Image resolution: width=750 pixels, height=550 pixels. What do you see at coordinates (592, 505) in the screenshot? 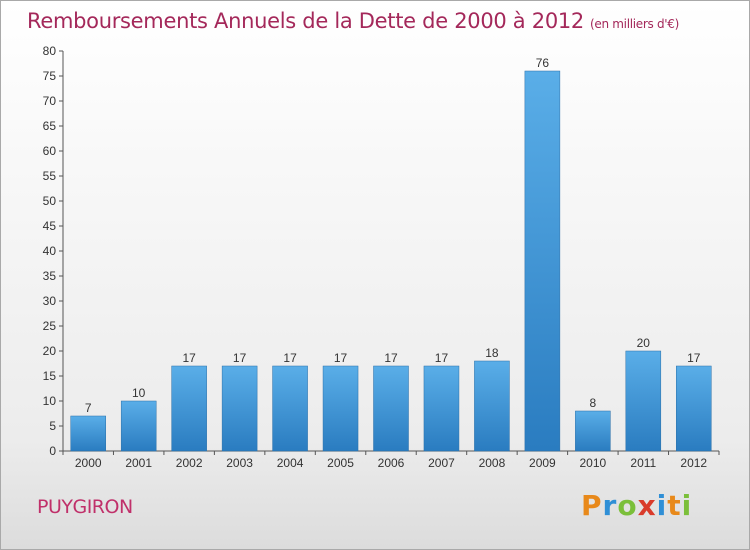
I see `logo-letter: P` at bounding box center [592, 505].